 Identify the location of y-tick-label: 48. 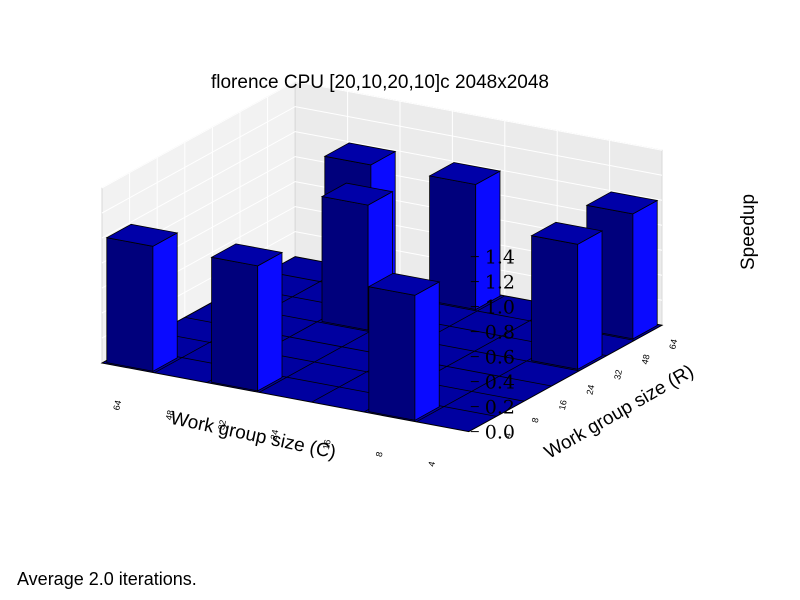
(646, 359).